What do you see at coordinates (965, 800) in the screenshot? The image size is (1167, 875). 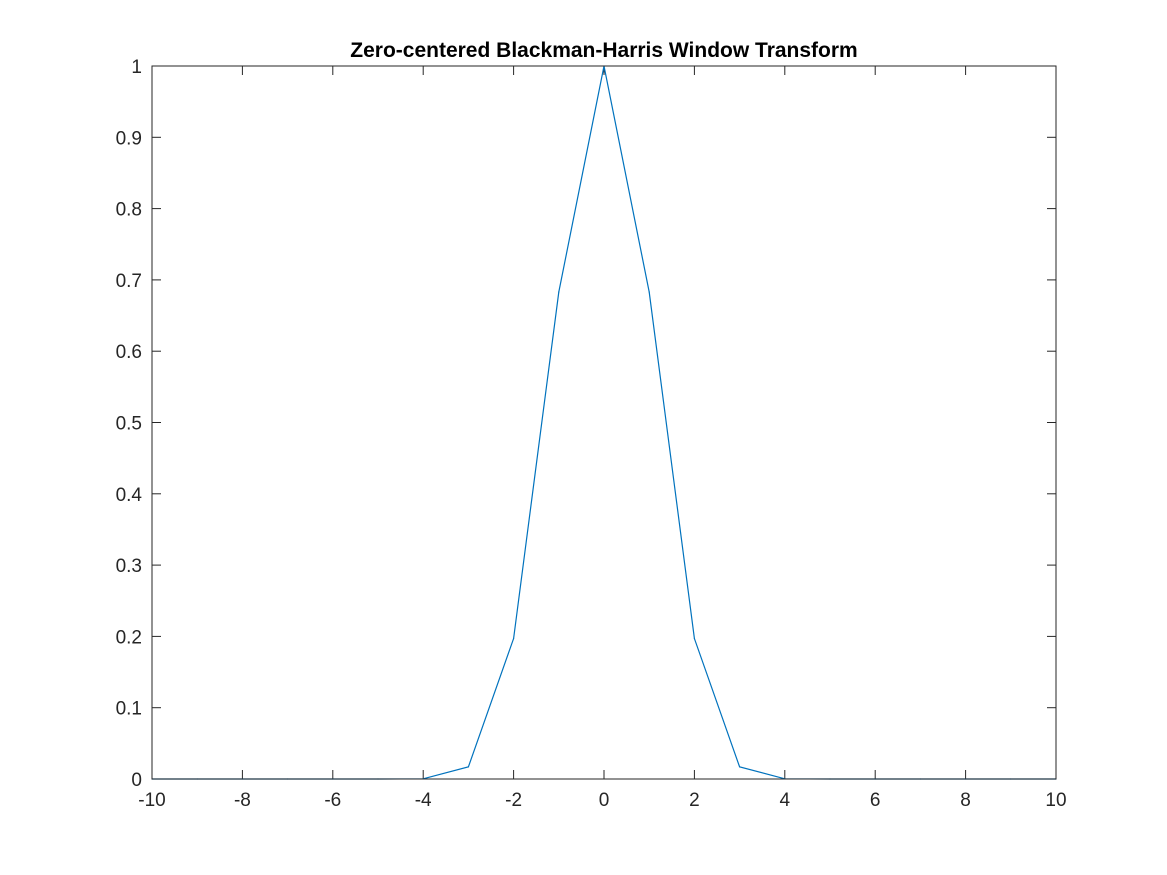 I see `x-tick-label: 8` at bounding box center [965, 800].